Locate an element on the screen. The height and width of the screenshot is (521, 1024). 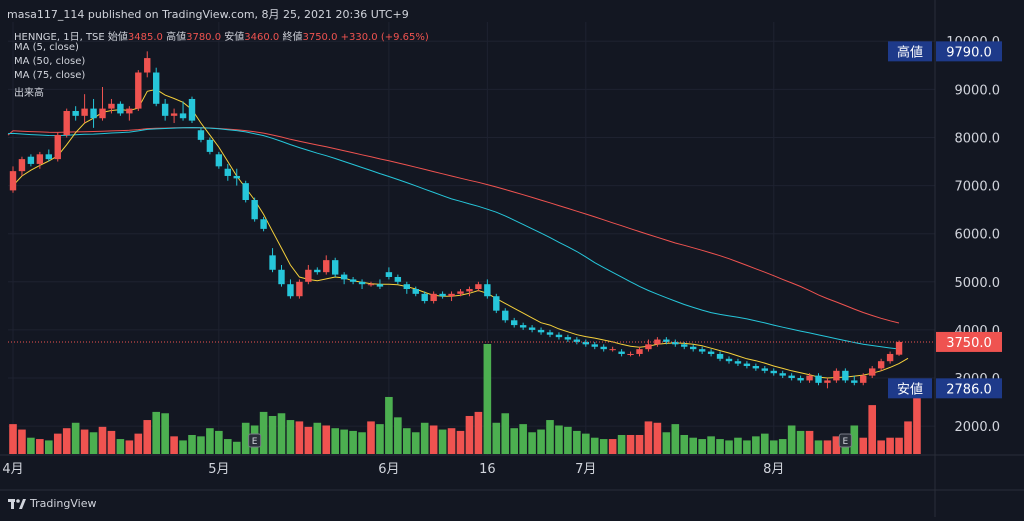
earnings-mark-label: E is located at coordinates (255, 442).